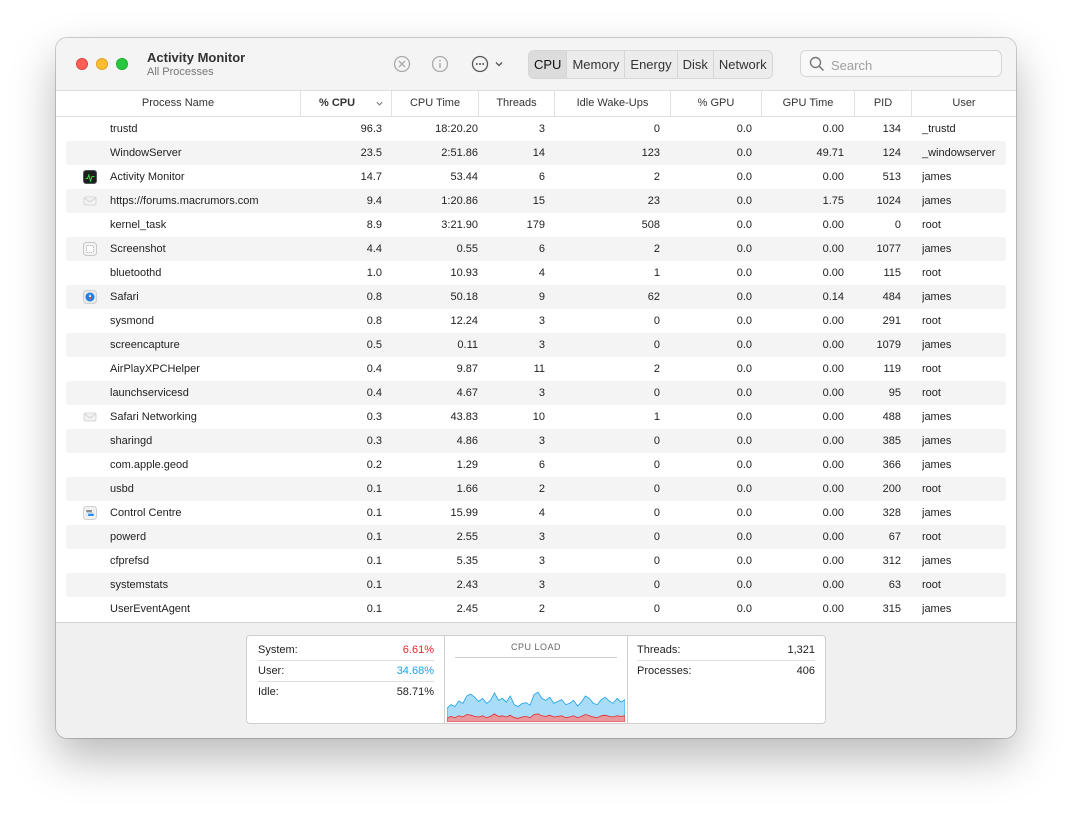  What do you see at coordinates (536, 513) in the screenshot?
I see `table-row: Control Centre 0.1 15.99 4 0 0.0 0.00 328 james` at bounding box center [536, 513].